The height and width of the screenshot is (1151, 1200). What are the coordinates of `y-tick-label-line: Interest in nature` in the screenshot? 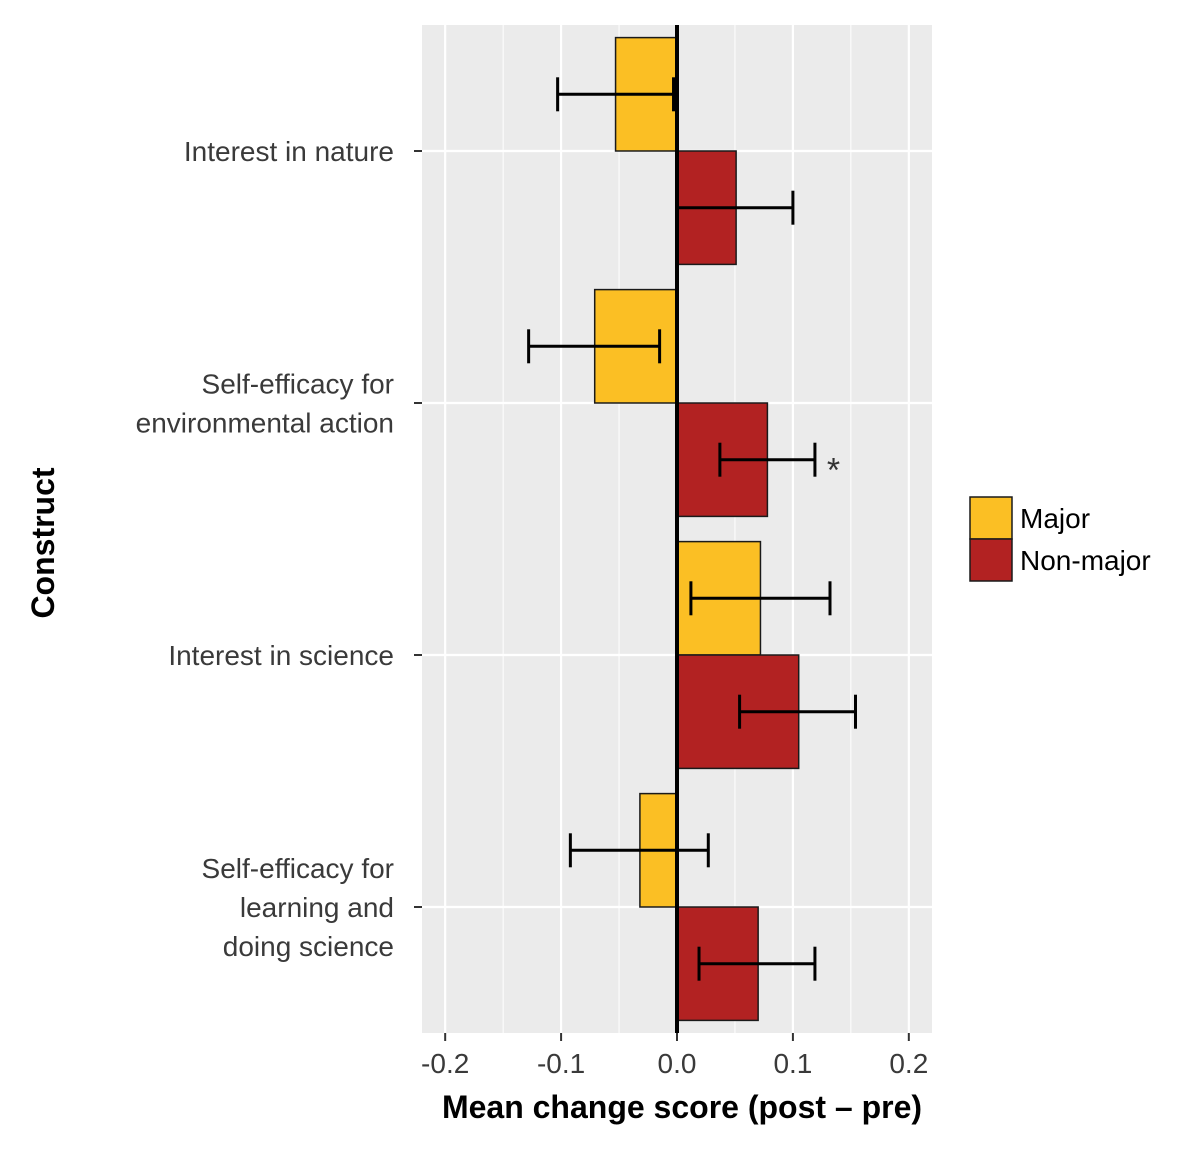 It's located at (289, 151).